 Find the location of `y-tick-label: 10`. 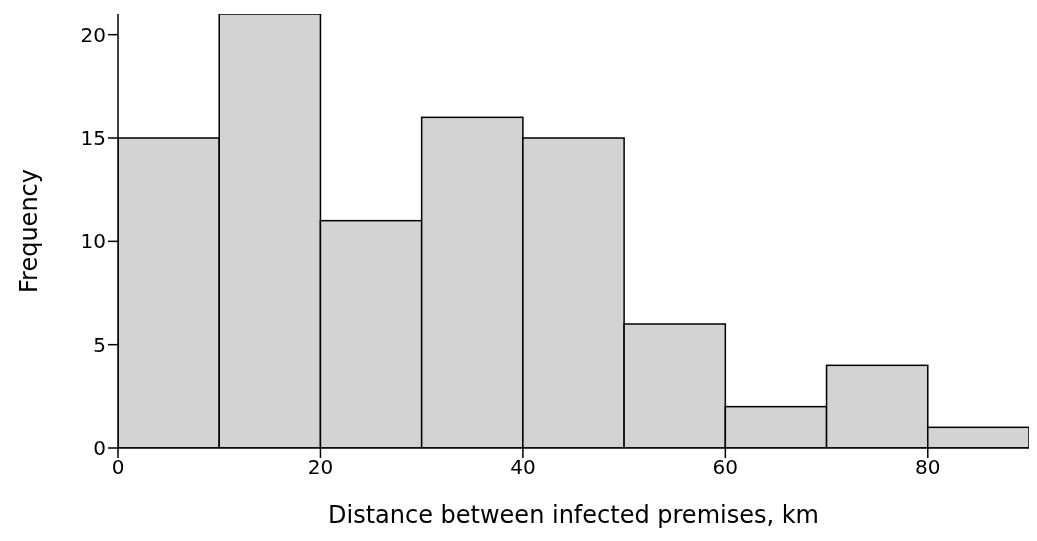

y-tick-label: 10 is located at coordinates (93, 241).